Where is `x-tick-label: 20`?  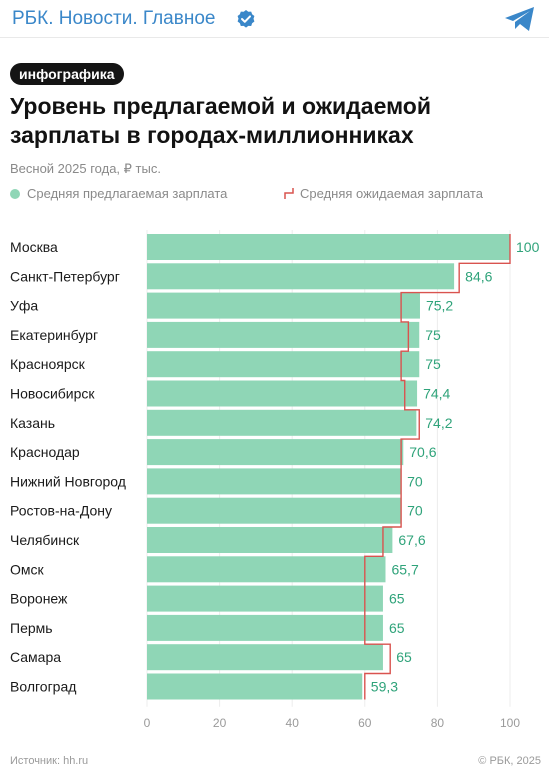 x-tick-label: 20 is located at coordinates (220, 723).